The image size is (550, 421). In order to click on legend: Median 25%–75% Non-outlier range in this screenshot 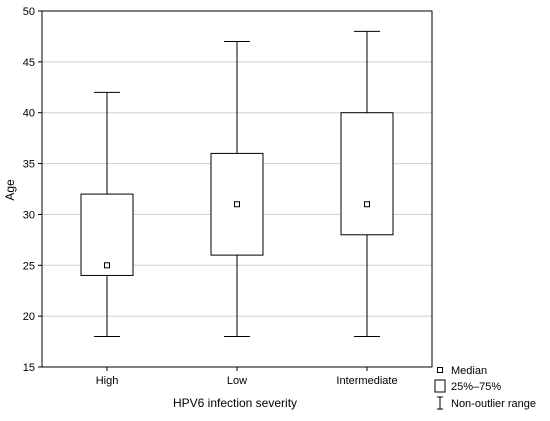, I will do `click(485, 387)`.